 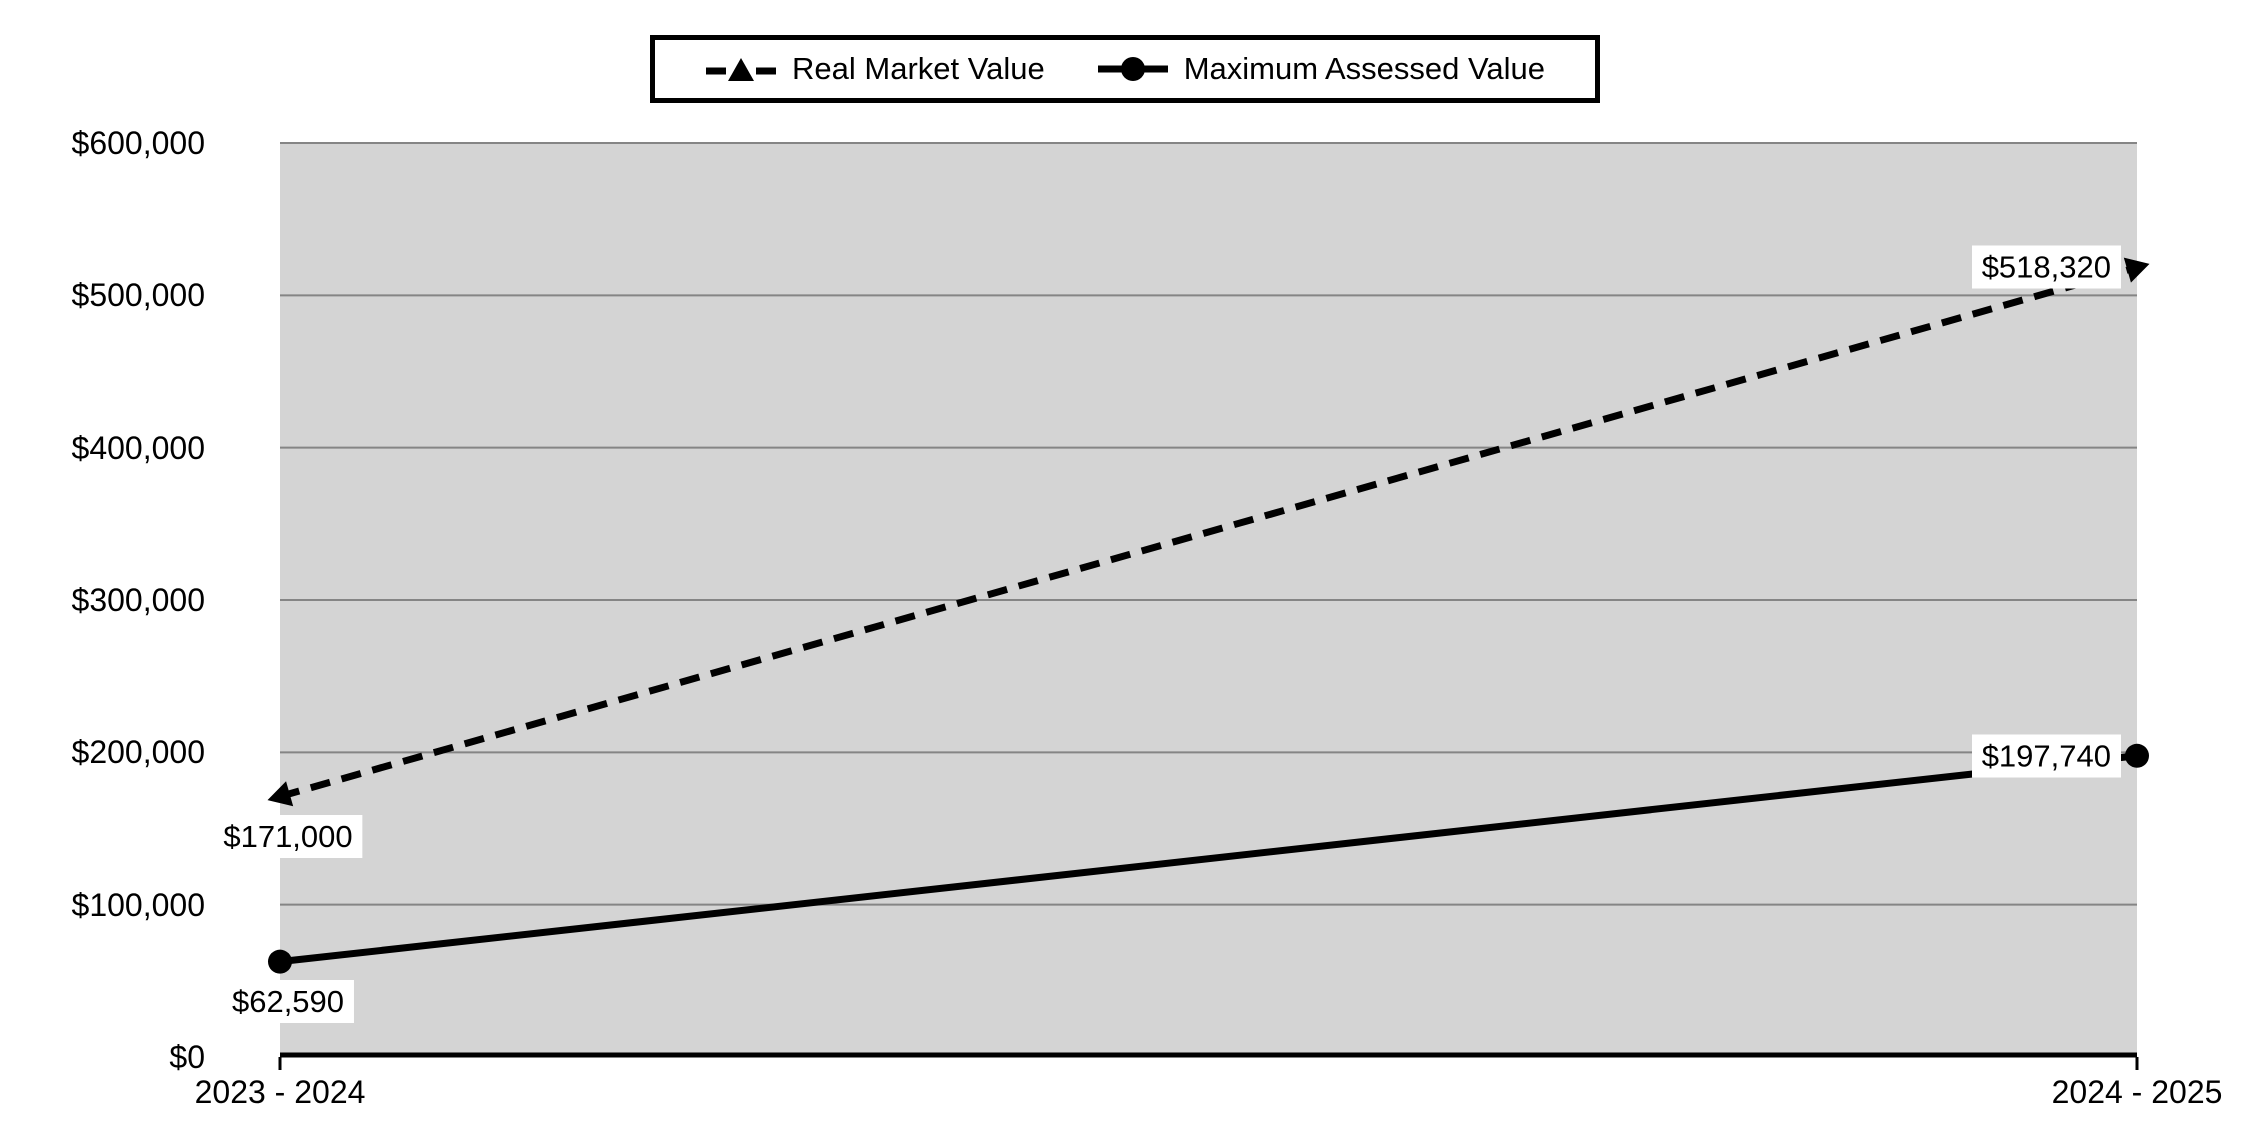 I want to click on y-tick-label: $300,000, so click(x=138, y=600).